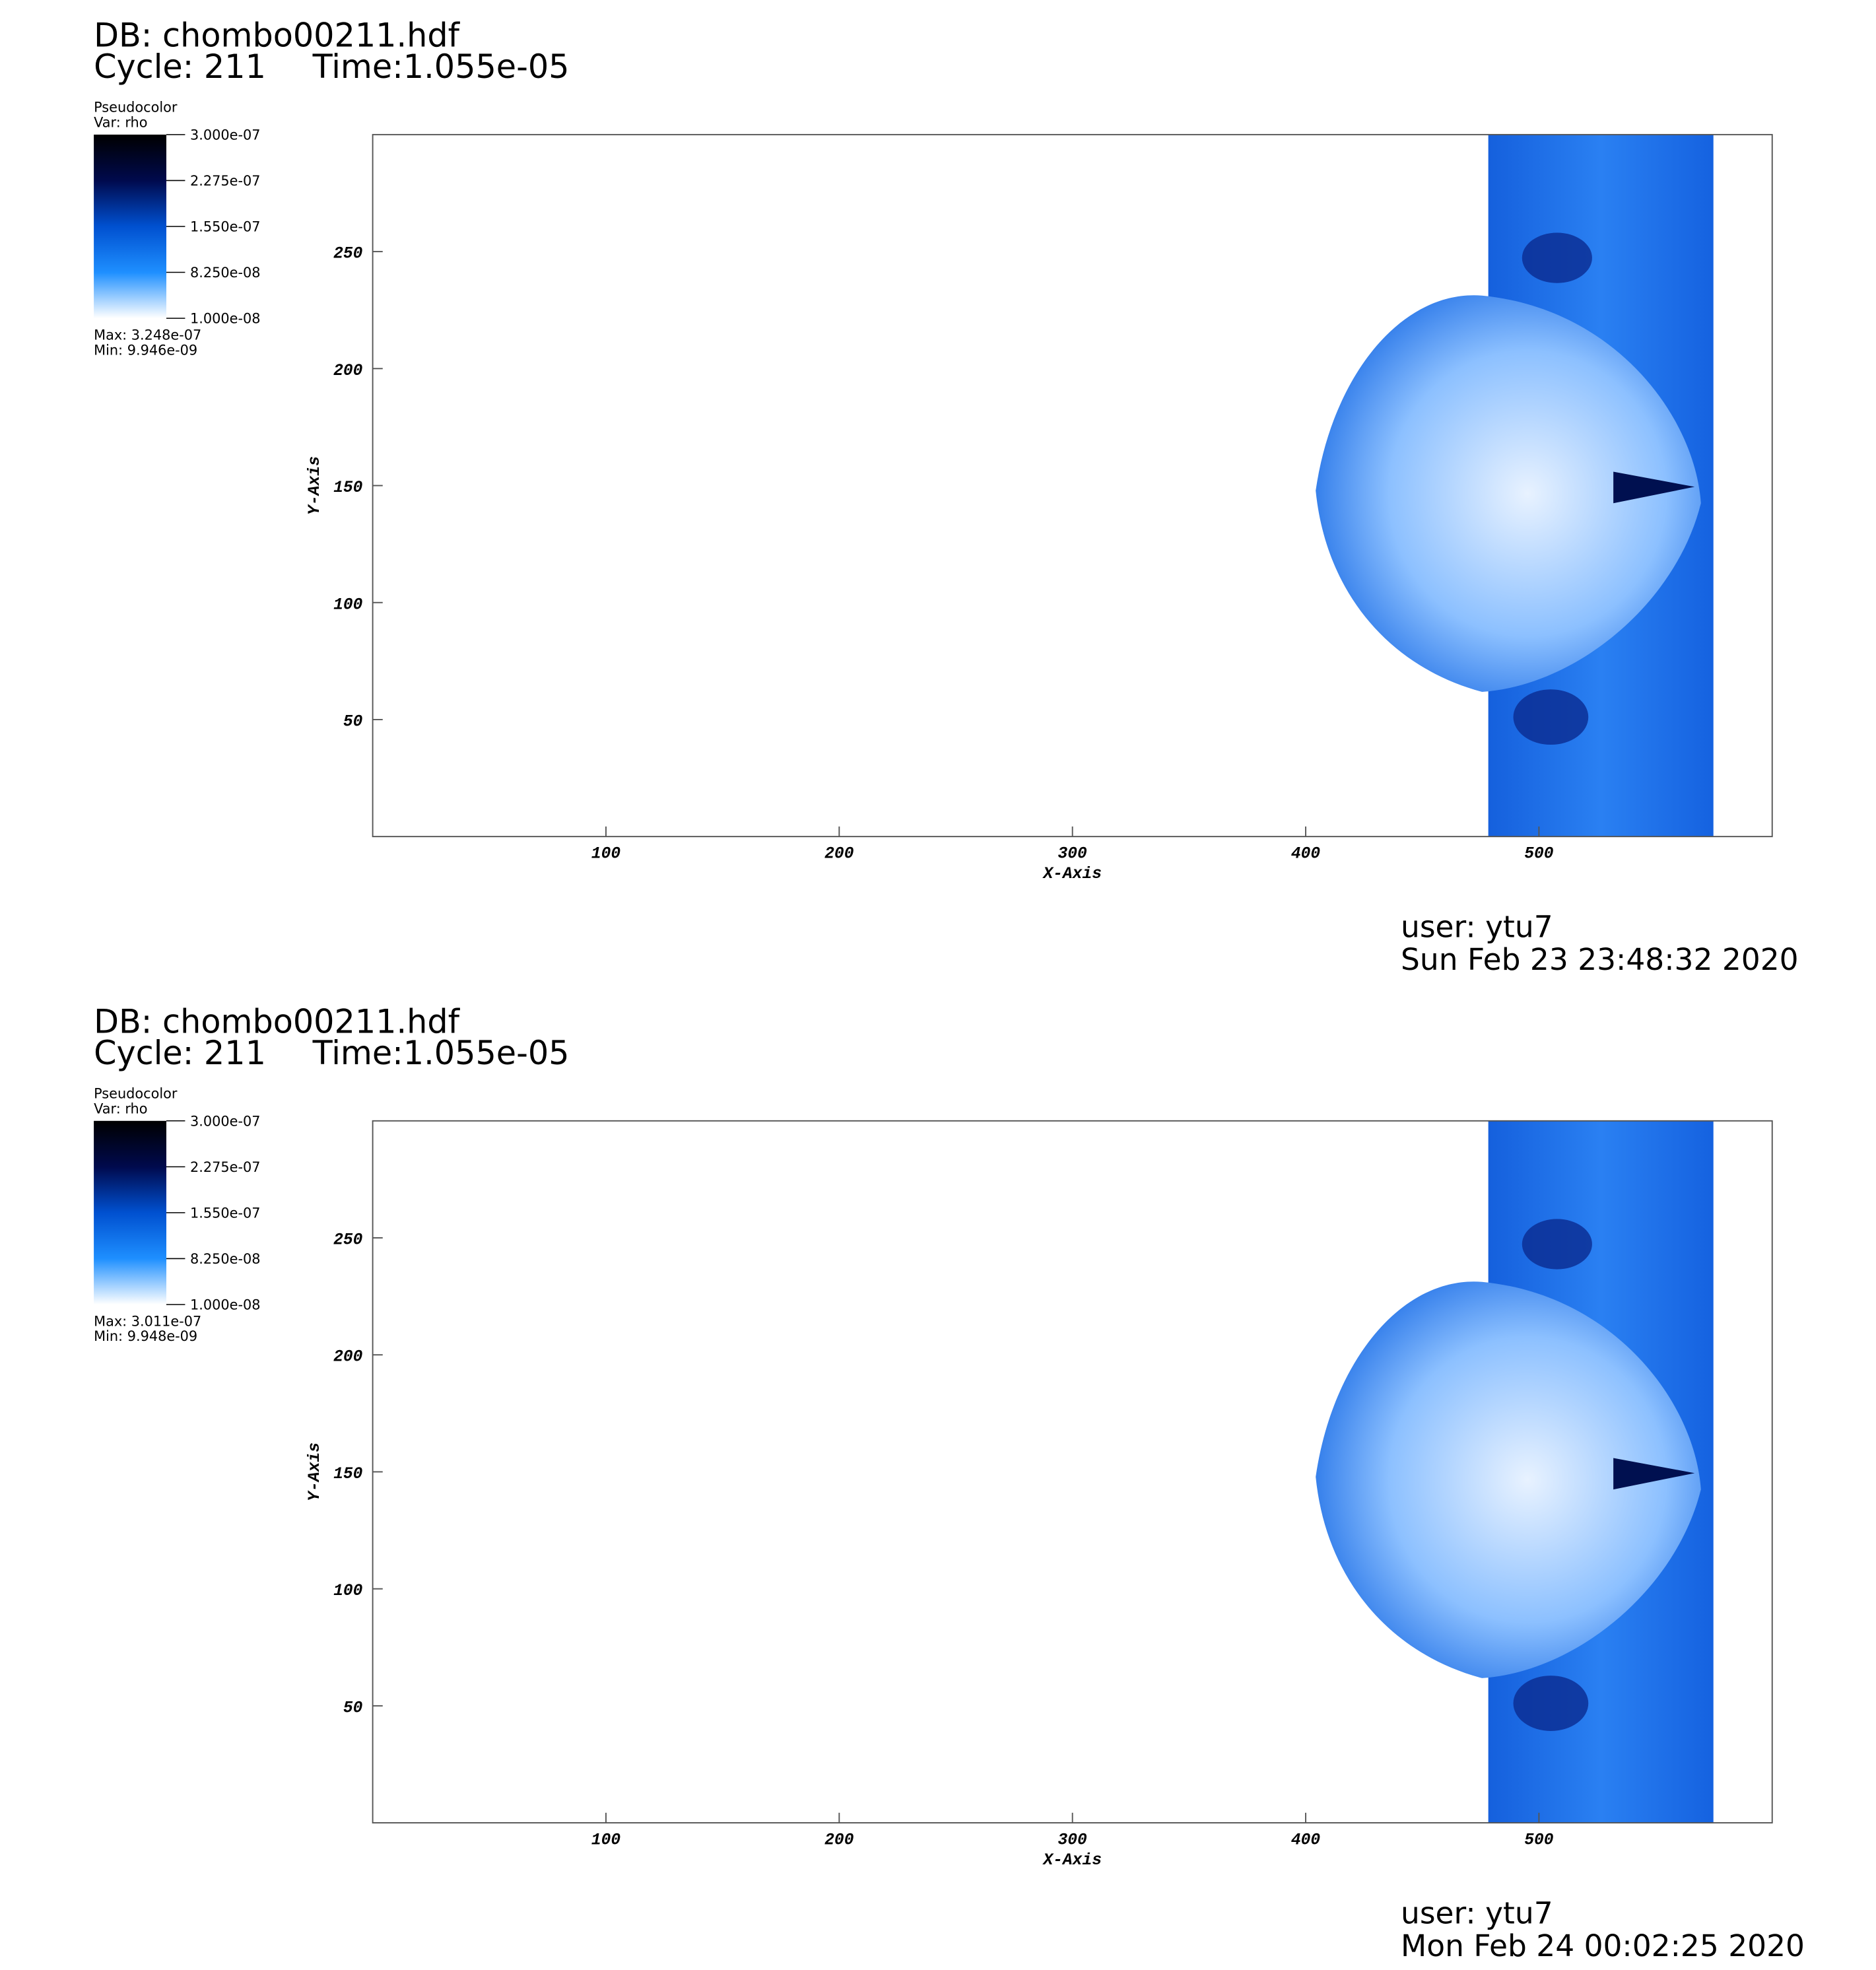 This screenshot has height=1970, width=1876. Describe the element at coordinates (147, 335) in the screenshot. I see `max-label: Max: 3.248e-07` at that location.